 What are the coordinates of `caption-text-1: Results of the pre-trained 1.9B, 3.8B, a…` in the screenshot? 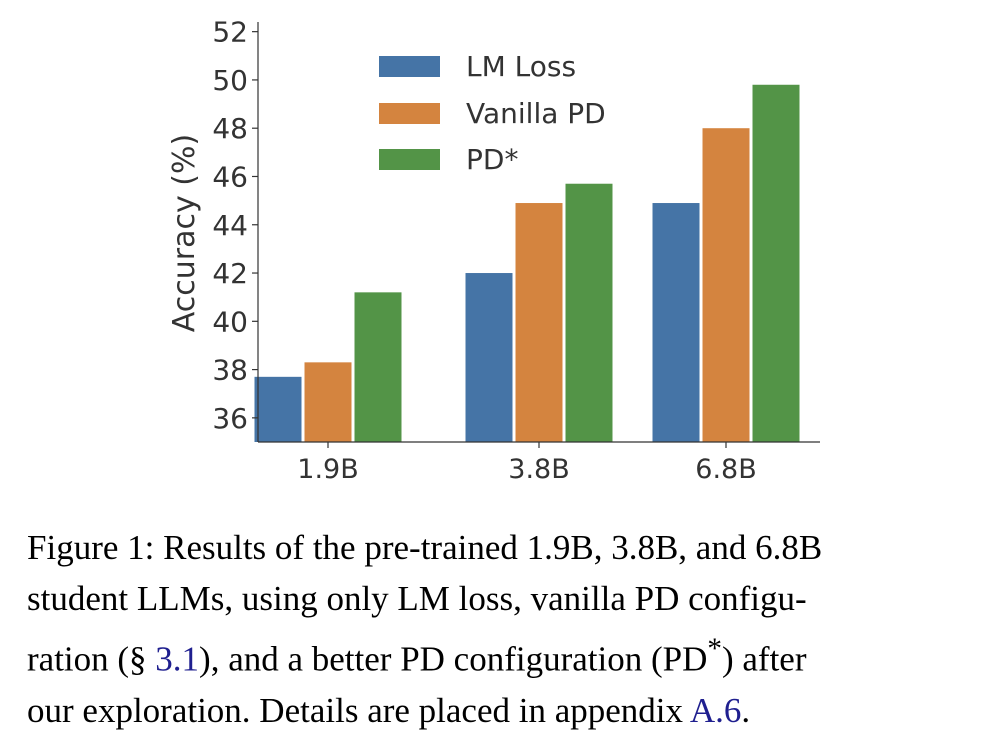 It's located at (493, 547).